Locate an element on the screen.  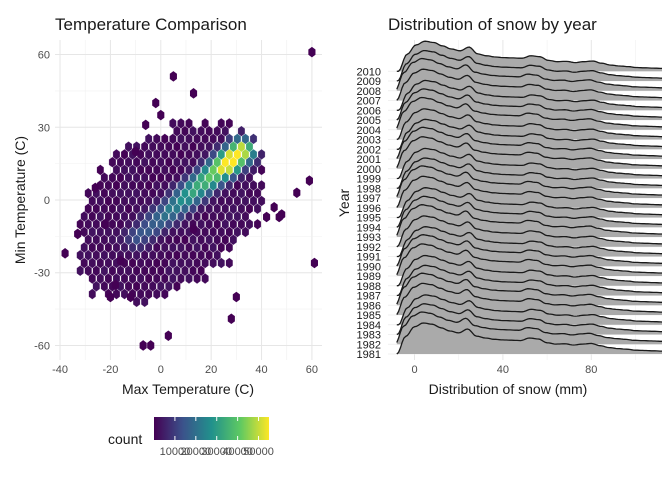
legend-tick-label: 10000 is located at coordinates (175, 452).